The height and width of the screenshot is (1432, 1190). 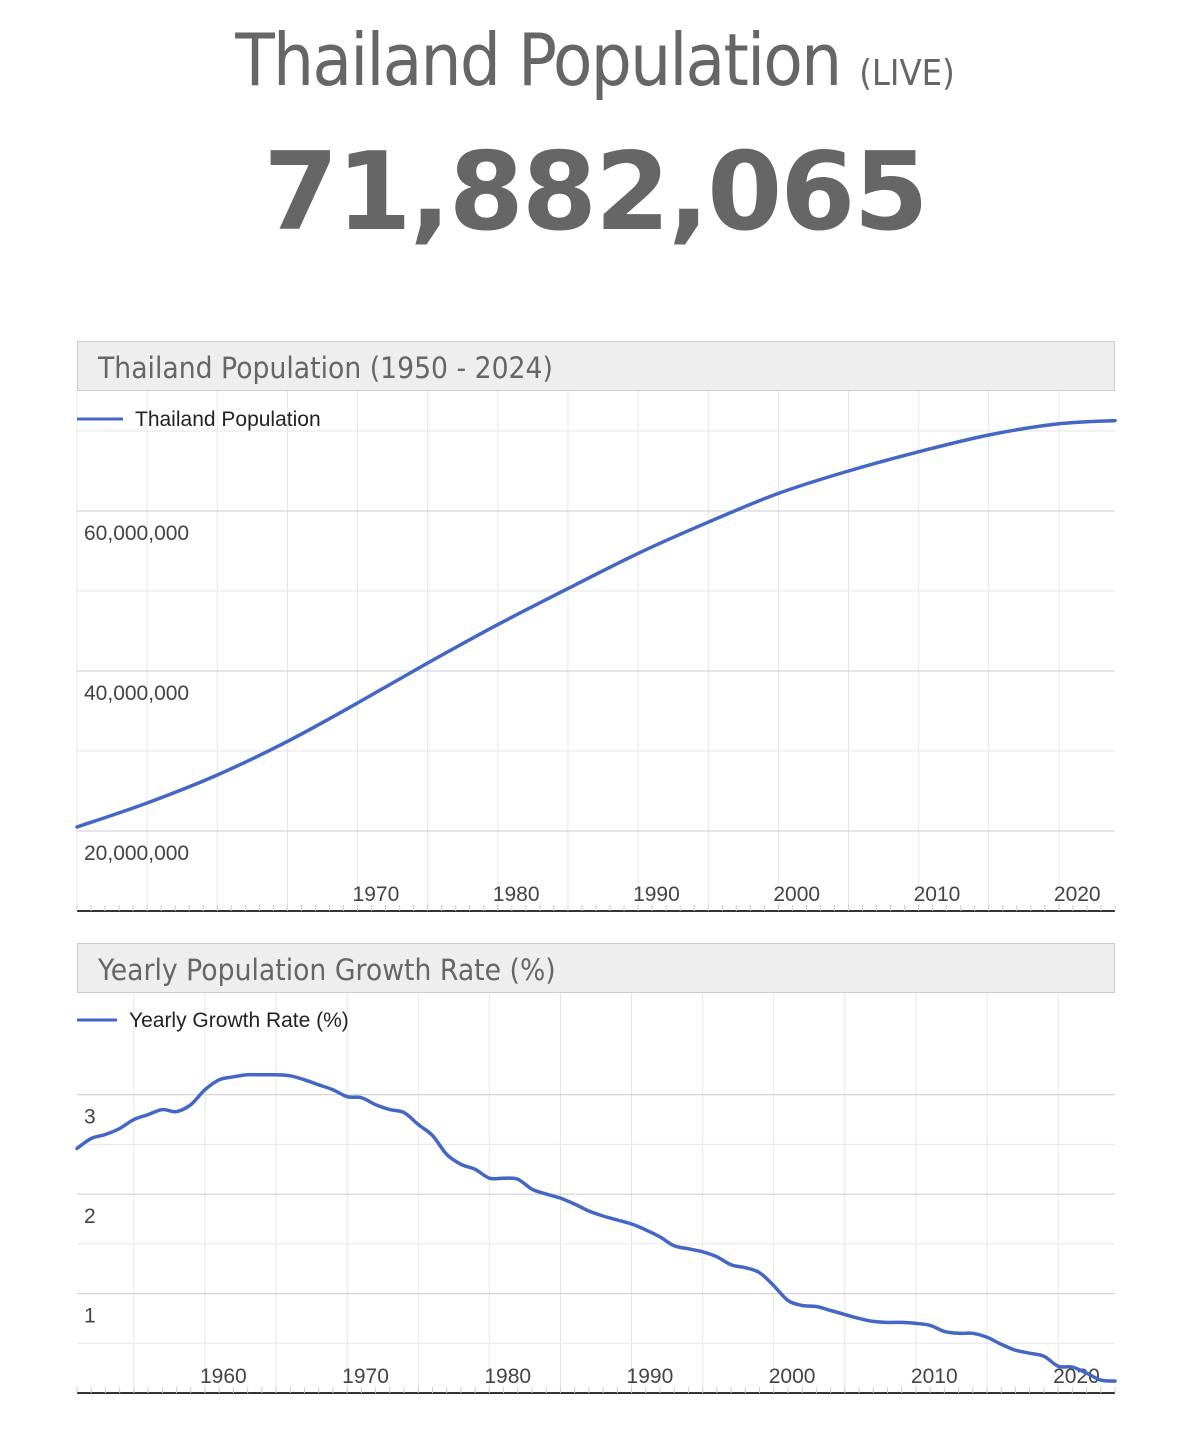 What do you see at coordinates (365, 1376) in the screenshot?
I see `growth-x-tick-label: 1970` at bounding box center [365, 1376].